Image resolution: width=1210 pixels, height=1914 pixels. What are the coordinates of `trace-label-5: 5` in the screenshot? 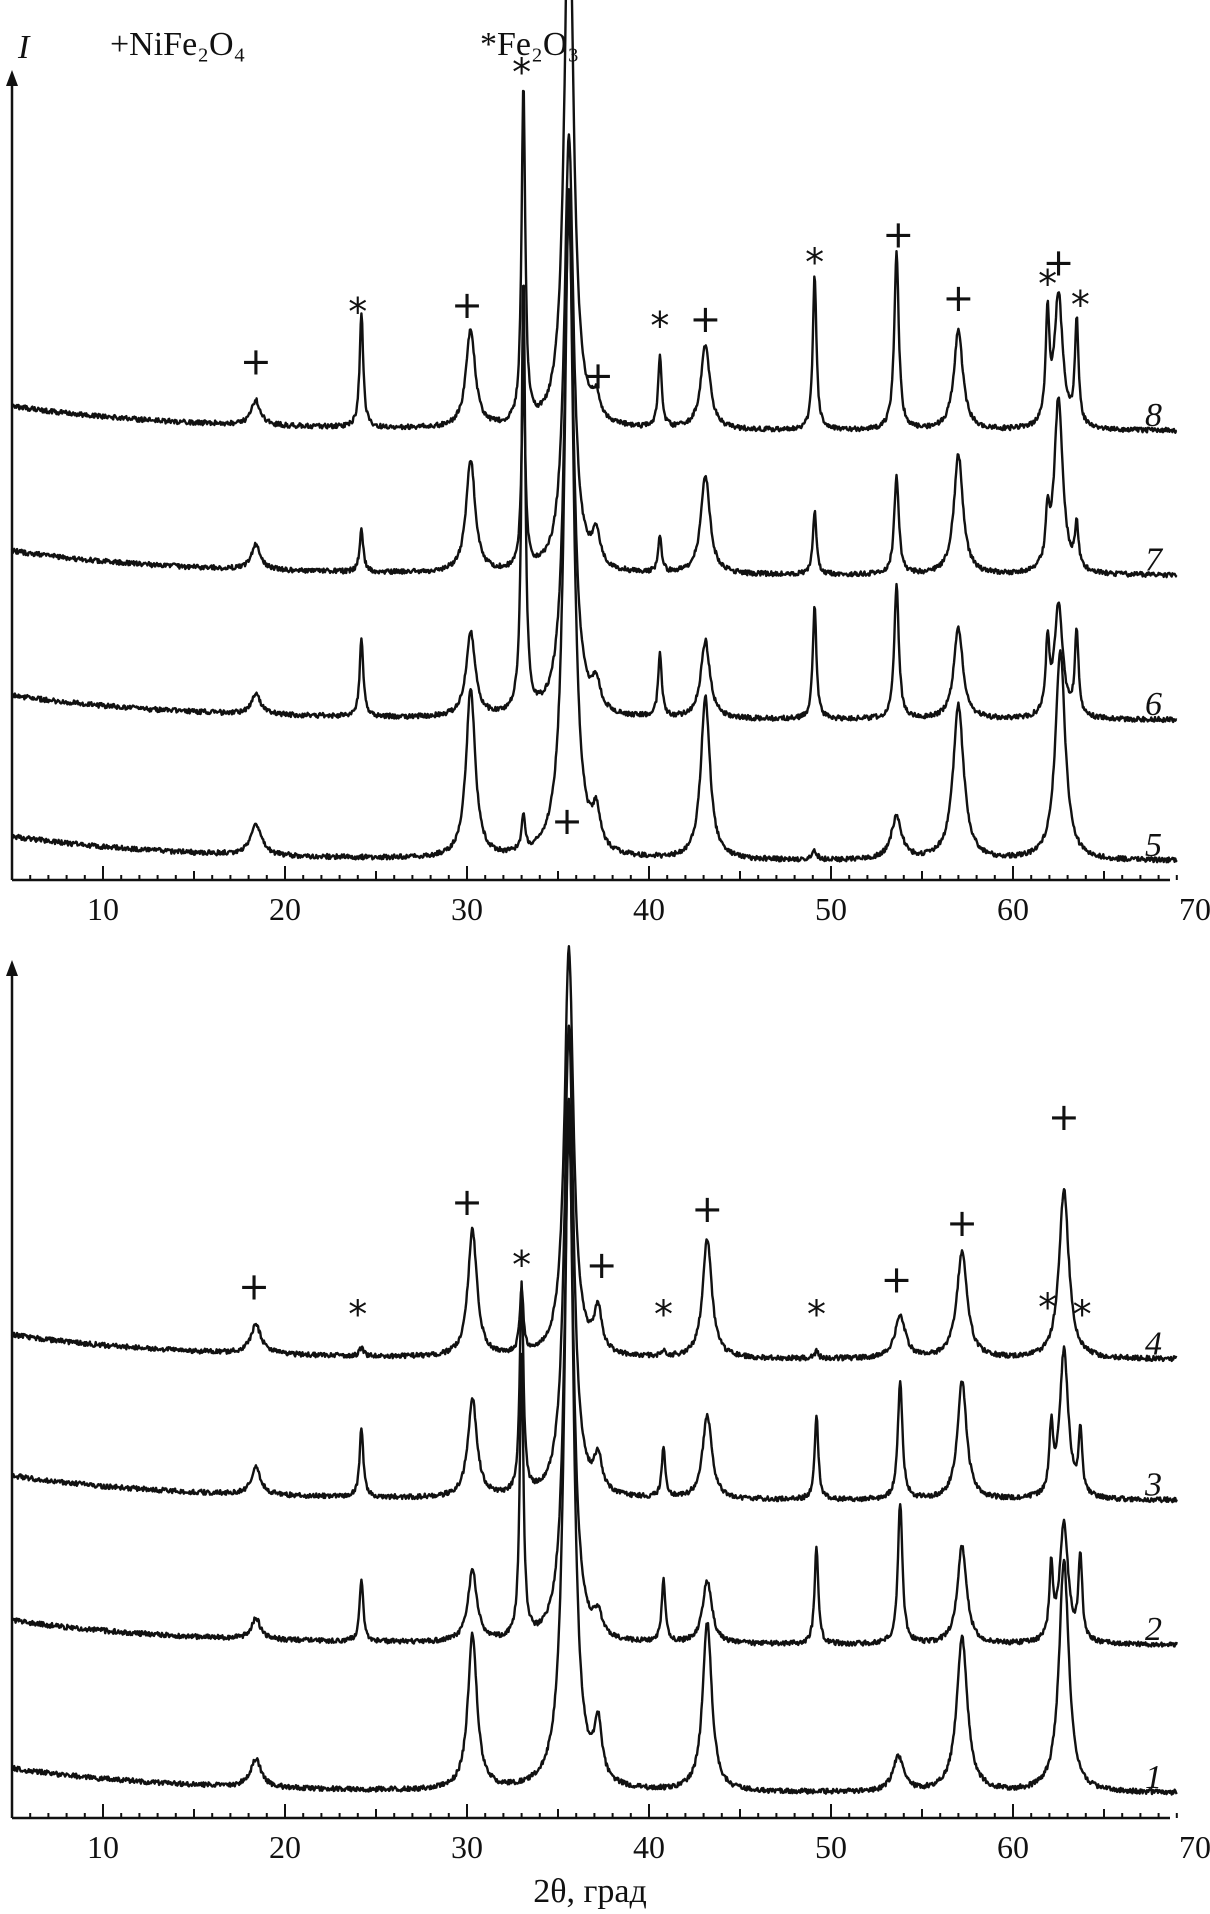 It's located at (1153, 845).